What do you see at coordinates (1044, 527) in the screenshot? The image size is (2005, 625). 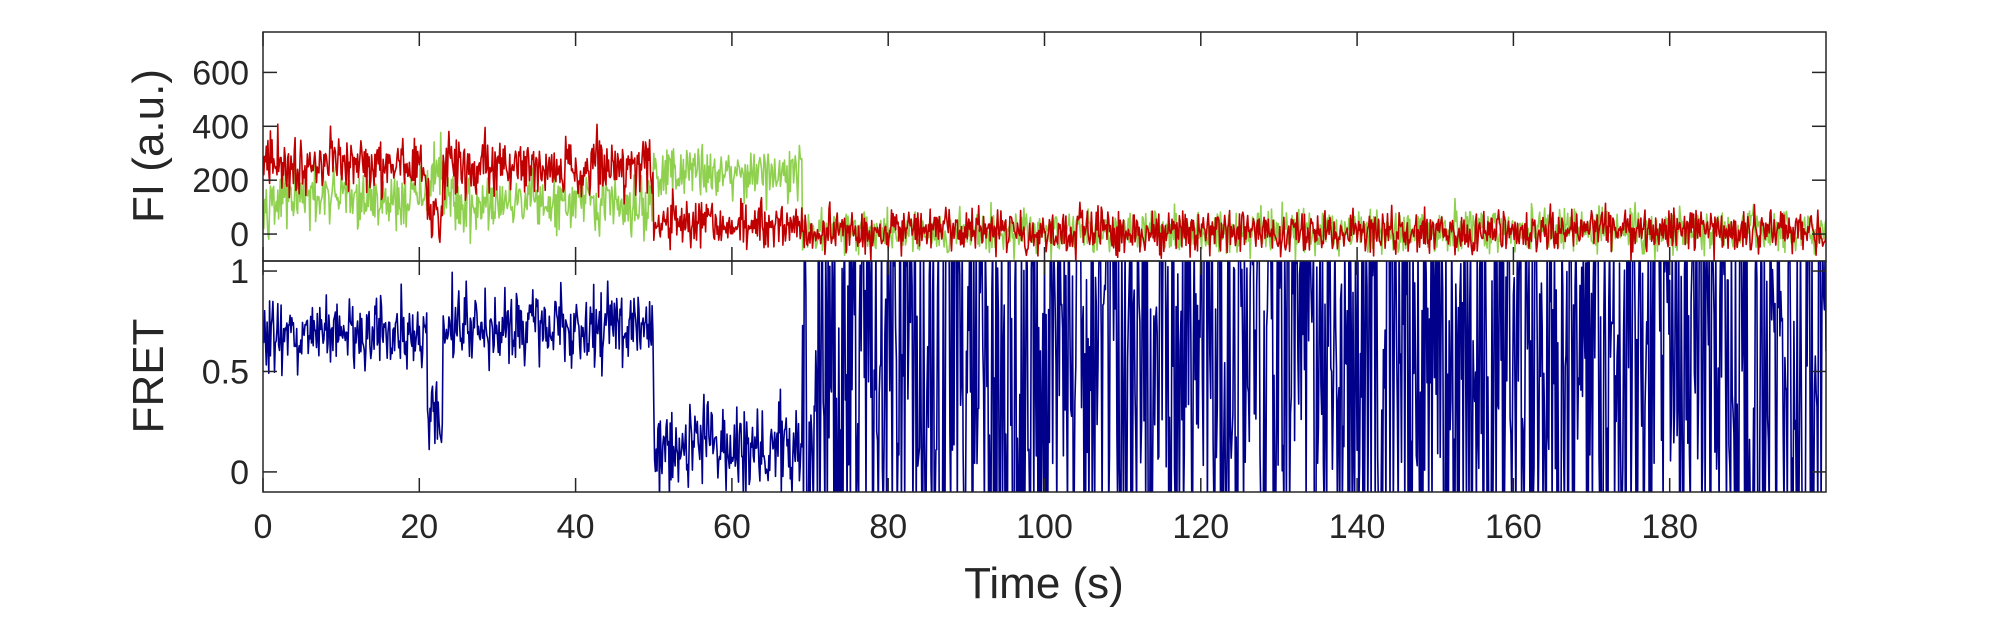 I see `time-x-tick-label: 100` at bounding box center [1044, 527].